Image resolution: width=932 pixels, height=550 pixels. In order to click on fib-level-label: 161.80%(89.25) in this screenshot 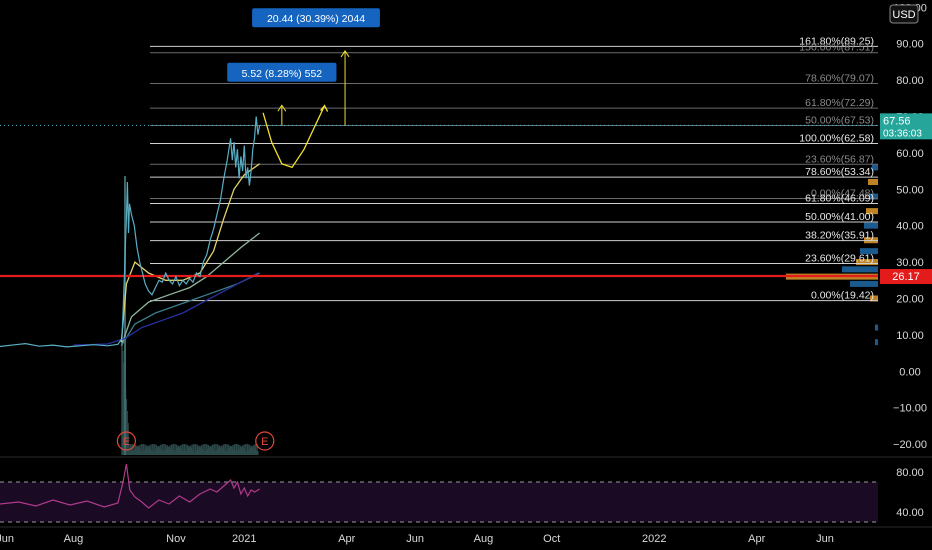, I will do `click(836, 41)`.